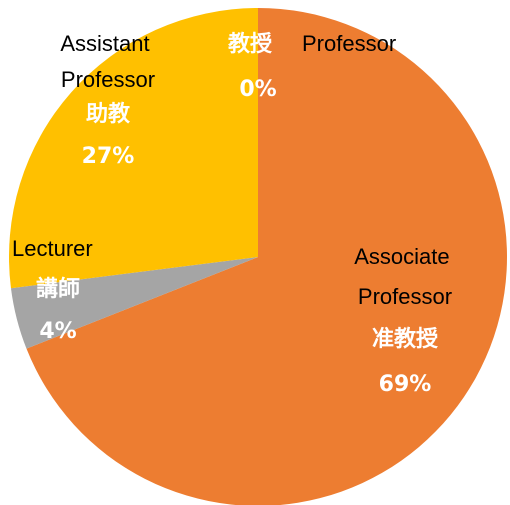 Image resolution: width=510 pixels, height=505 pixels. Describe the element at coordinates (108, 114) in the screenshot. I see `slice-sublabel: 助教` at that location.